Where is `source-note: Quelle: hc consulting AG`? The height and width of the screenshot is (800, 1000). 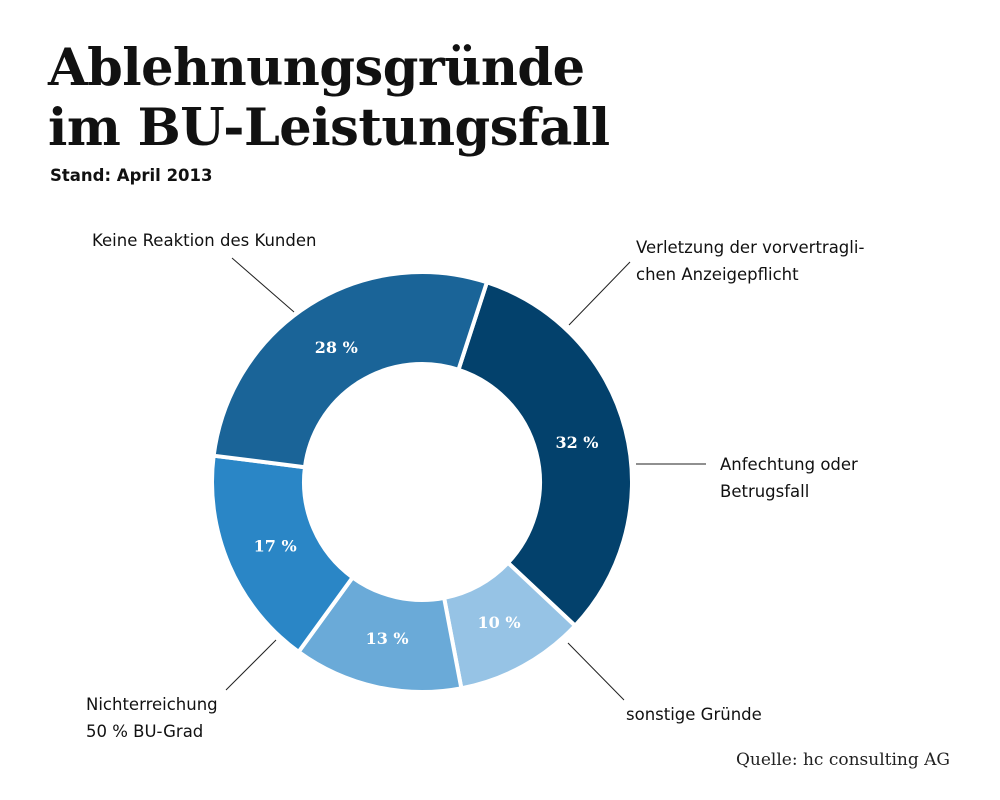
source-note: Quelle: hc consulting AG is located at coordinates (842, 760).